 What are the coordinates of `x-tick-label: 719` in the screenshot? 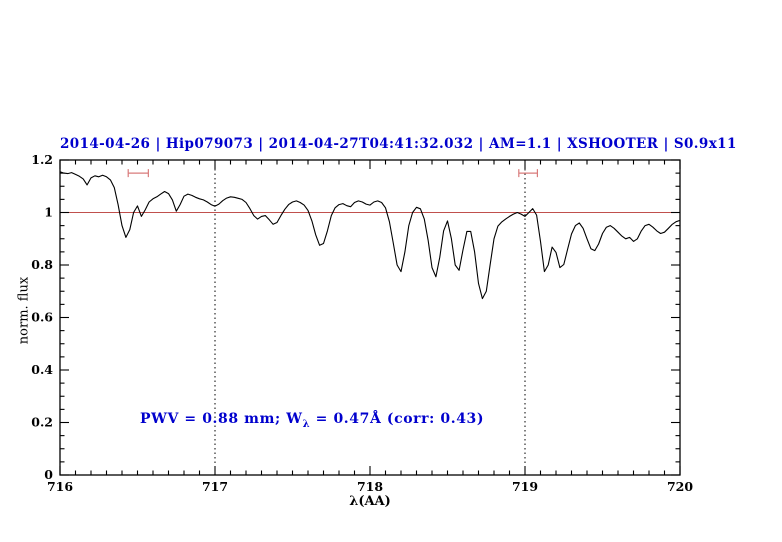 It's located at (525, 486).